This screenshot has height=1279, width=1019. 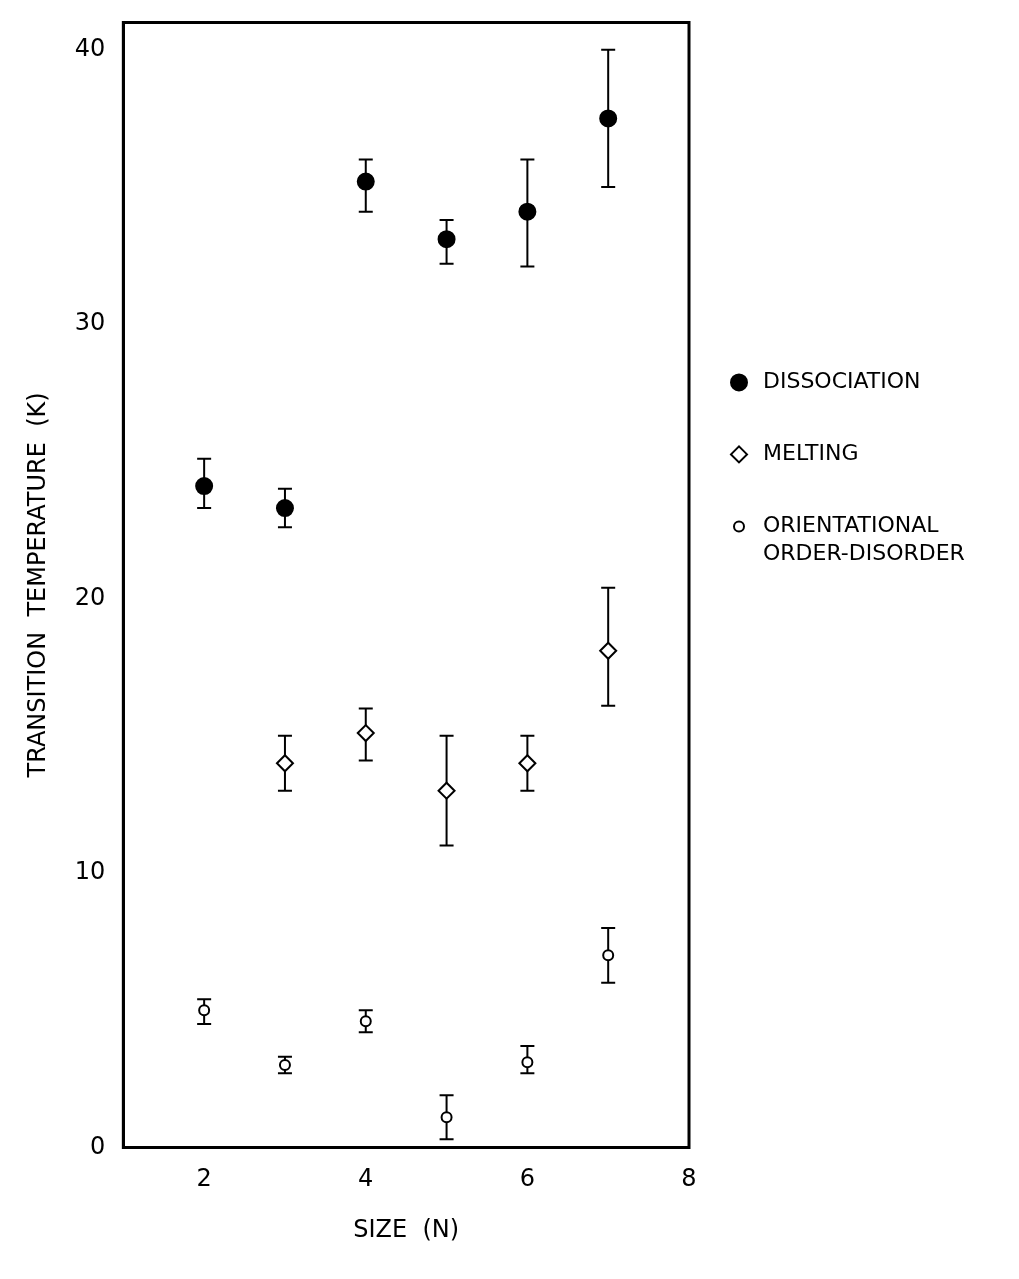 What do you see at coordinates (842, 381) in the screenshot?
I see `legend-label: DISSOCIATION` at bounding box center [842, 381].